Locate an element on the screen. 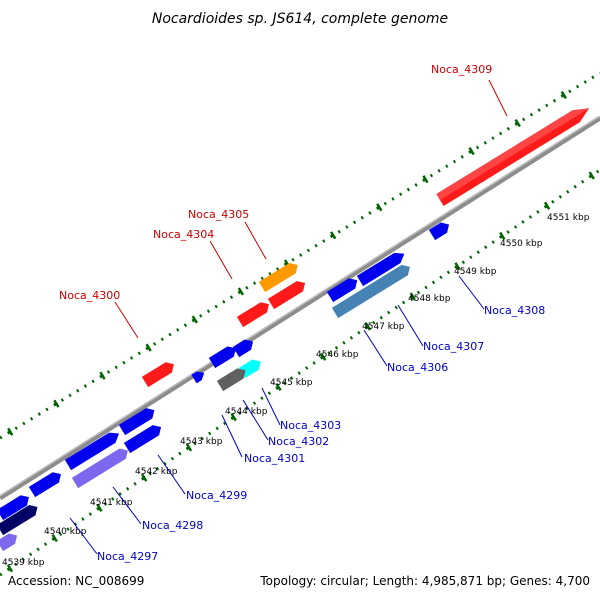 This screenshot has height=600, width=600. tick-label: 4547 kbp is located at coordinates (383, 327).